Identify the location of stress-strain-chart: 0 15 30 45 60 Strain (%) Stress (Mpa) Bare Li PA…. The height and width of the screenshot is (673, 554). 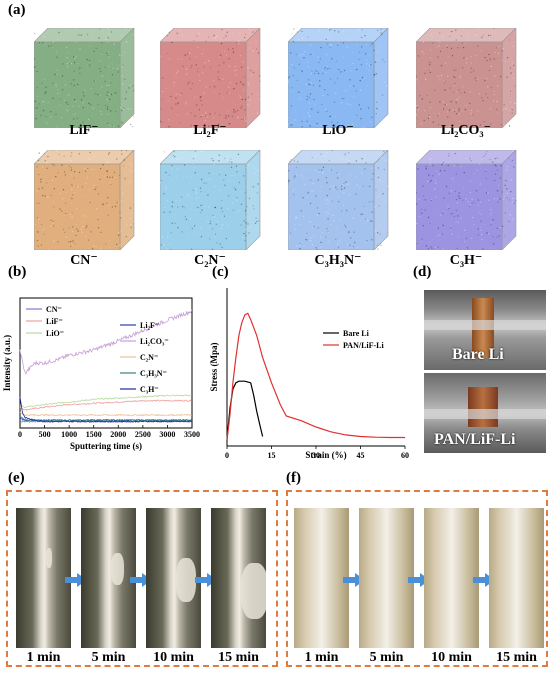
(309, 374).